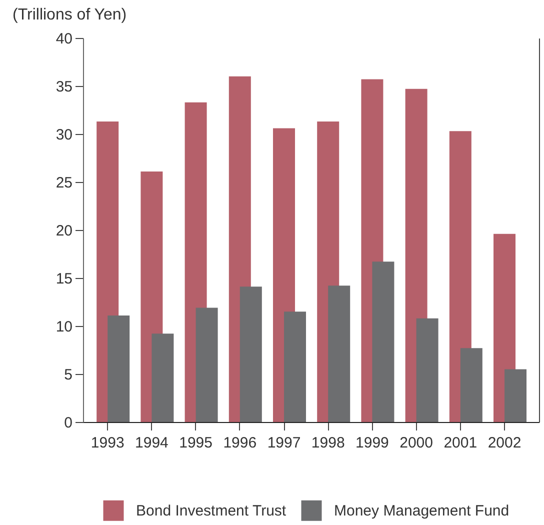 The height and width of the screenshot is (525, 544). Describe the element at coordinates (64, 327) in the screenshot. I see `y-tick-label: 10` at that location.